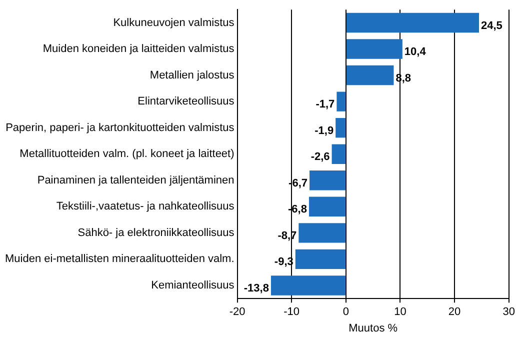 Image resolution: width=518 pixels, height=337 pixels. What do you see at coordinates (345, 312) in the screenshot?
I see `x-tick-label: 0` at bounding box center [345, 312].